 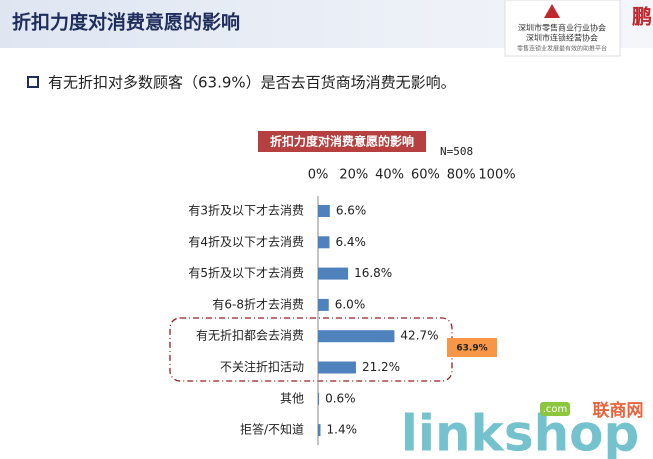 I want to click on callout-box, so click(x=472, y=347).